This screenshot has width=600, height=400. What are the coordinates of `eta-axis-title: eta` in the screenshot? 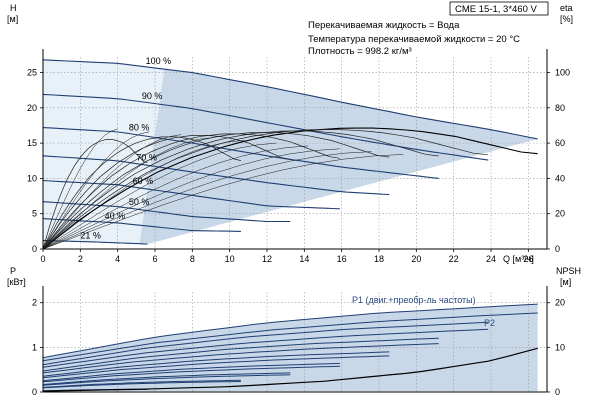 It's located at (566, 8).